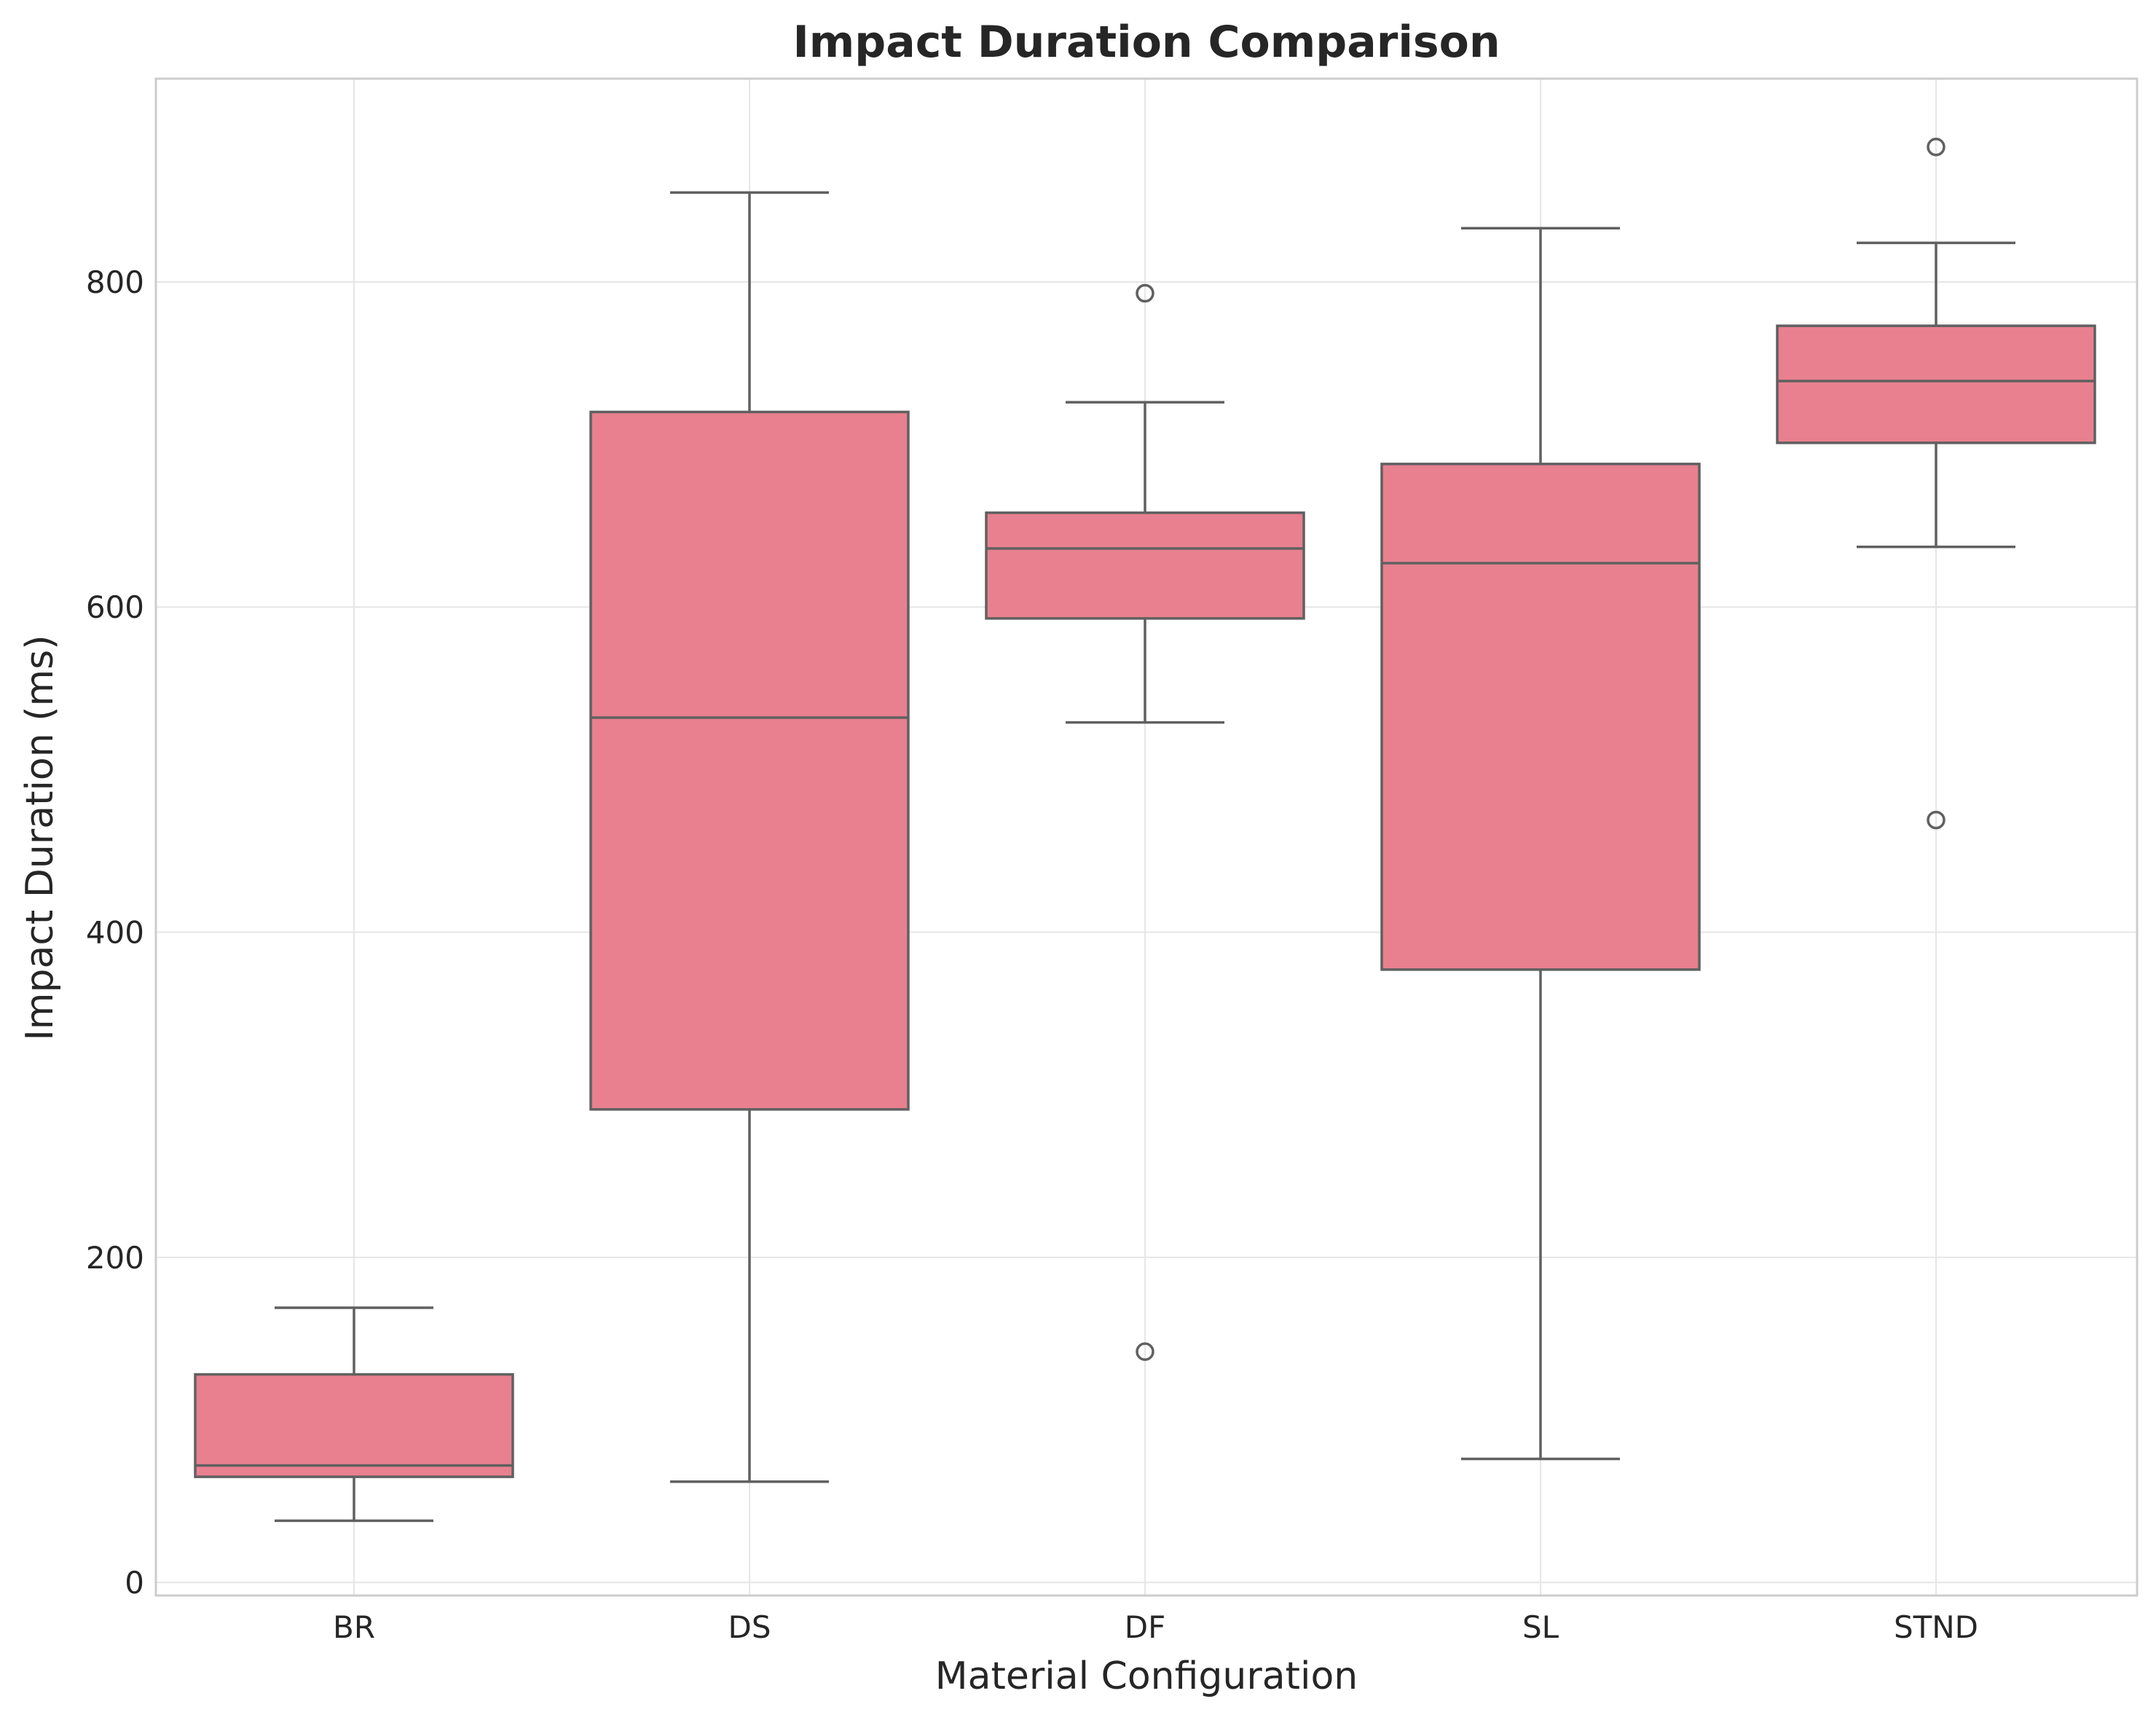 This screenshot has width=2156, height=1723. What do you see at coordinates (1936, 483) in the screenshot?
I see `box-stnd` at bounding box center [1936, 483].